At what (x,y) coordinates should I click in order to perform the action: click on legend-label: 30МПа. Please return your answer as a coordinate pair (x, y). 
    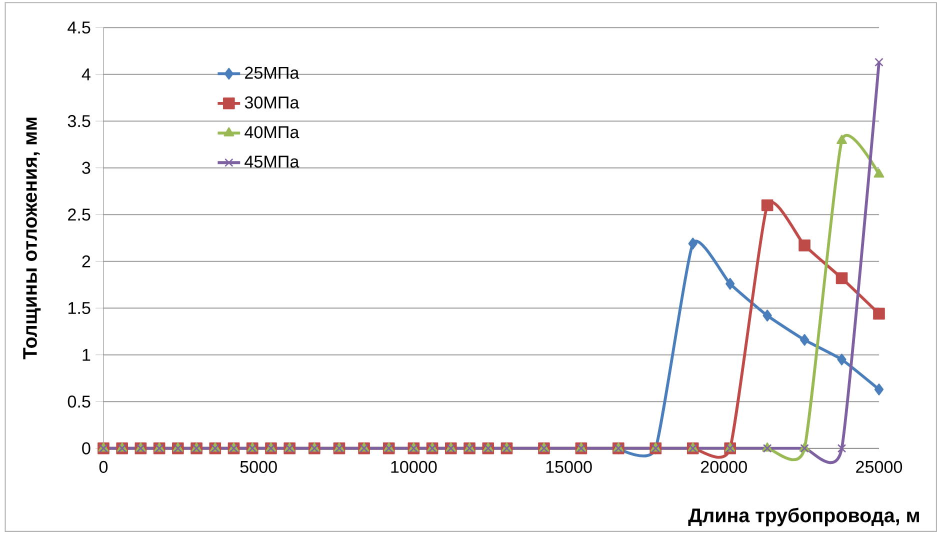
    Looking at the image, I should click on (272, 102).